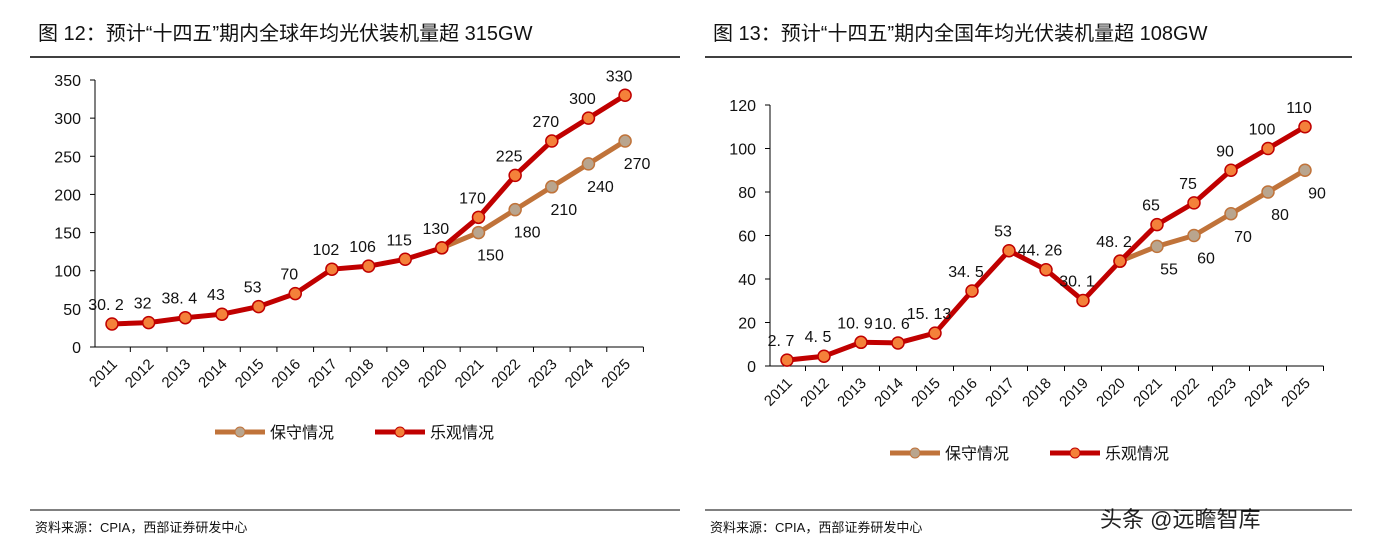 The height and width of the screenshot is (552, 1379). What do you see at coordinates (1206, 259) in the screenshot?
I see `data-label: 60` at bounding box center [1206, 259].